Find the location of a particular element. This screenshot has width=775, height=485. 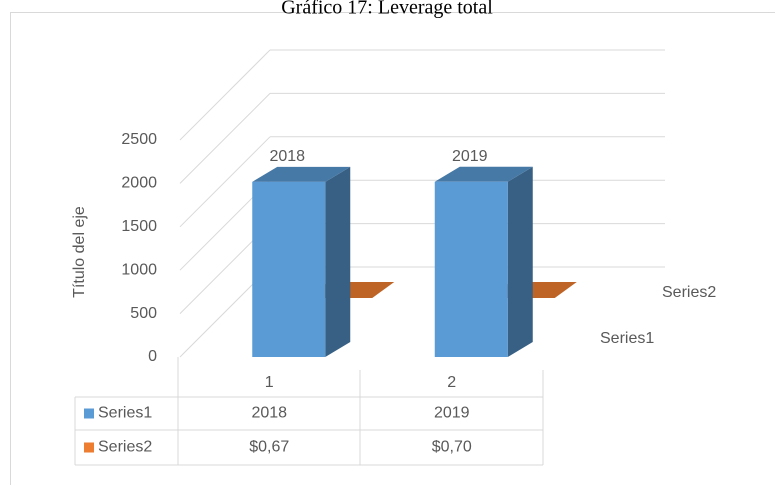

table-cell: $0,70 is located at coordinates (452, 447).